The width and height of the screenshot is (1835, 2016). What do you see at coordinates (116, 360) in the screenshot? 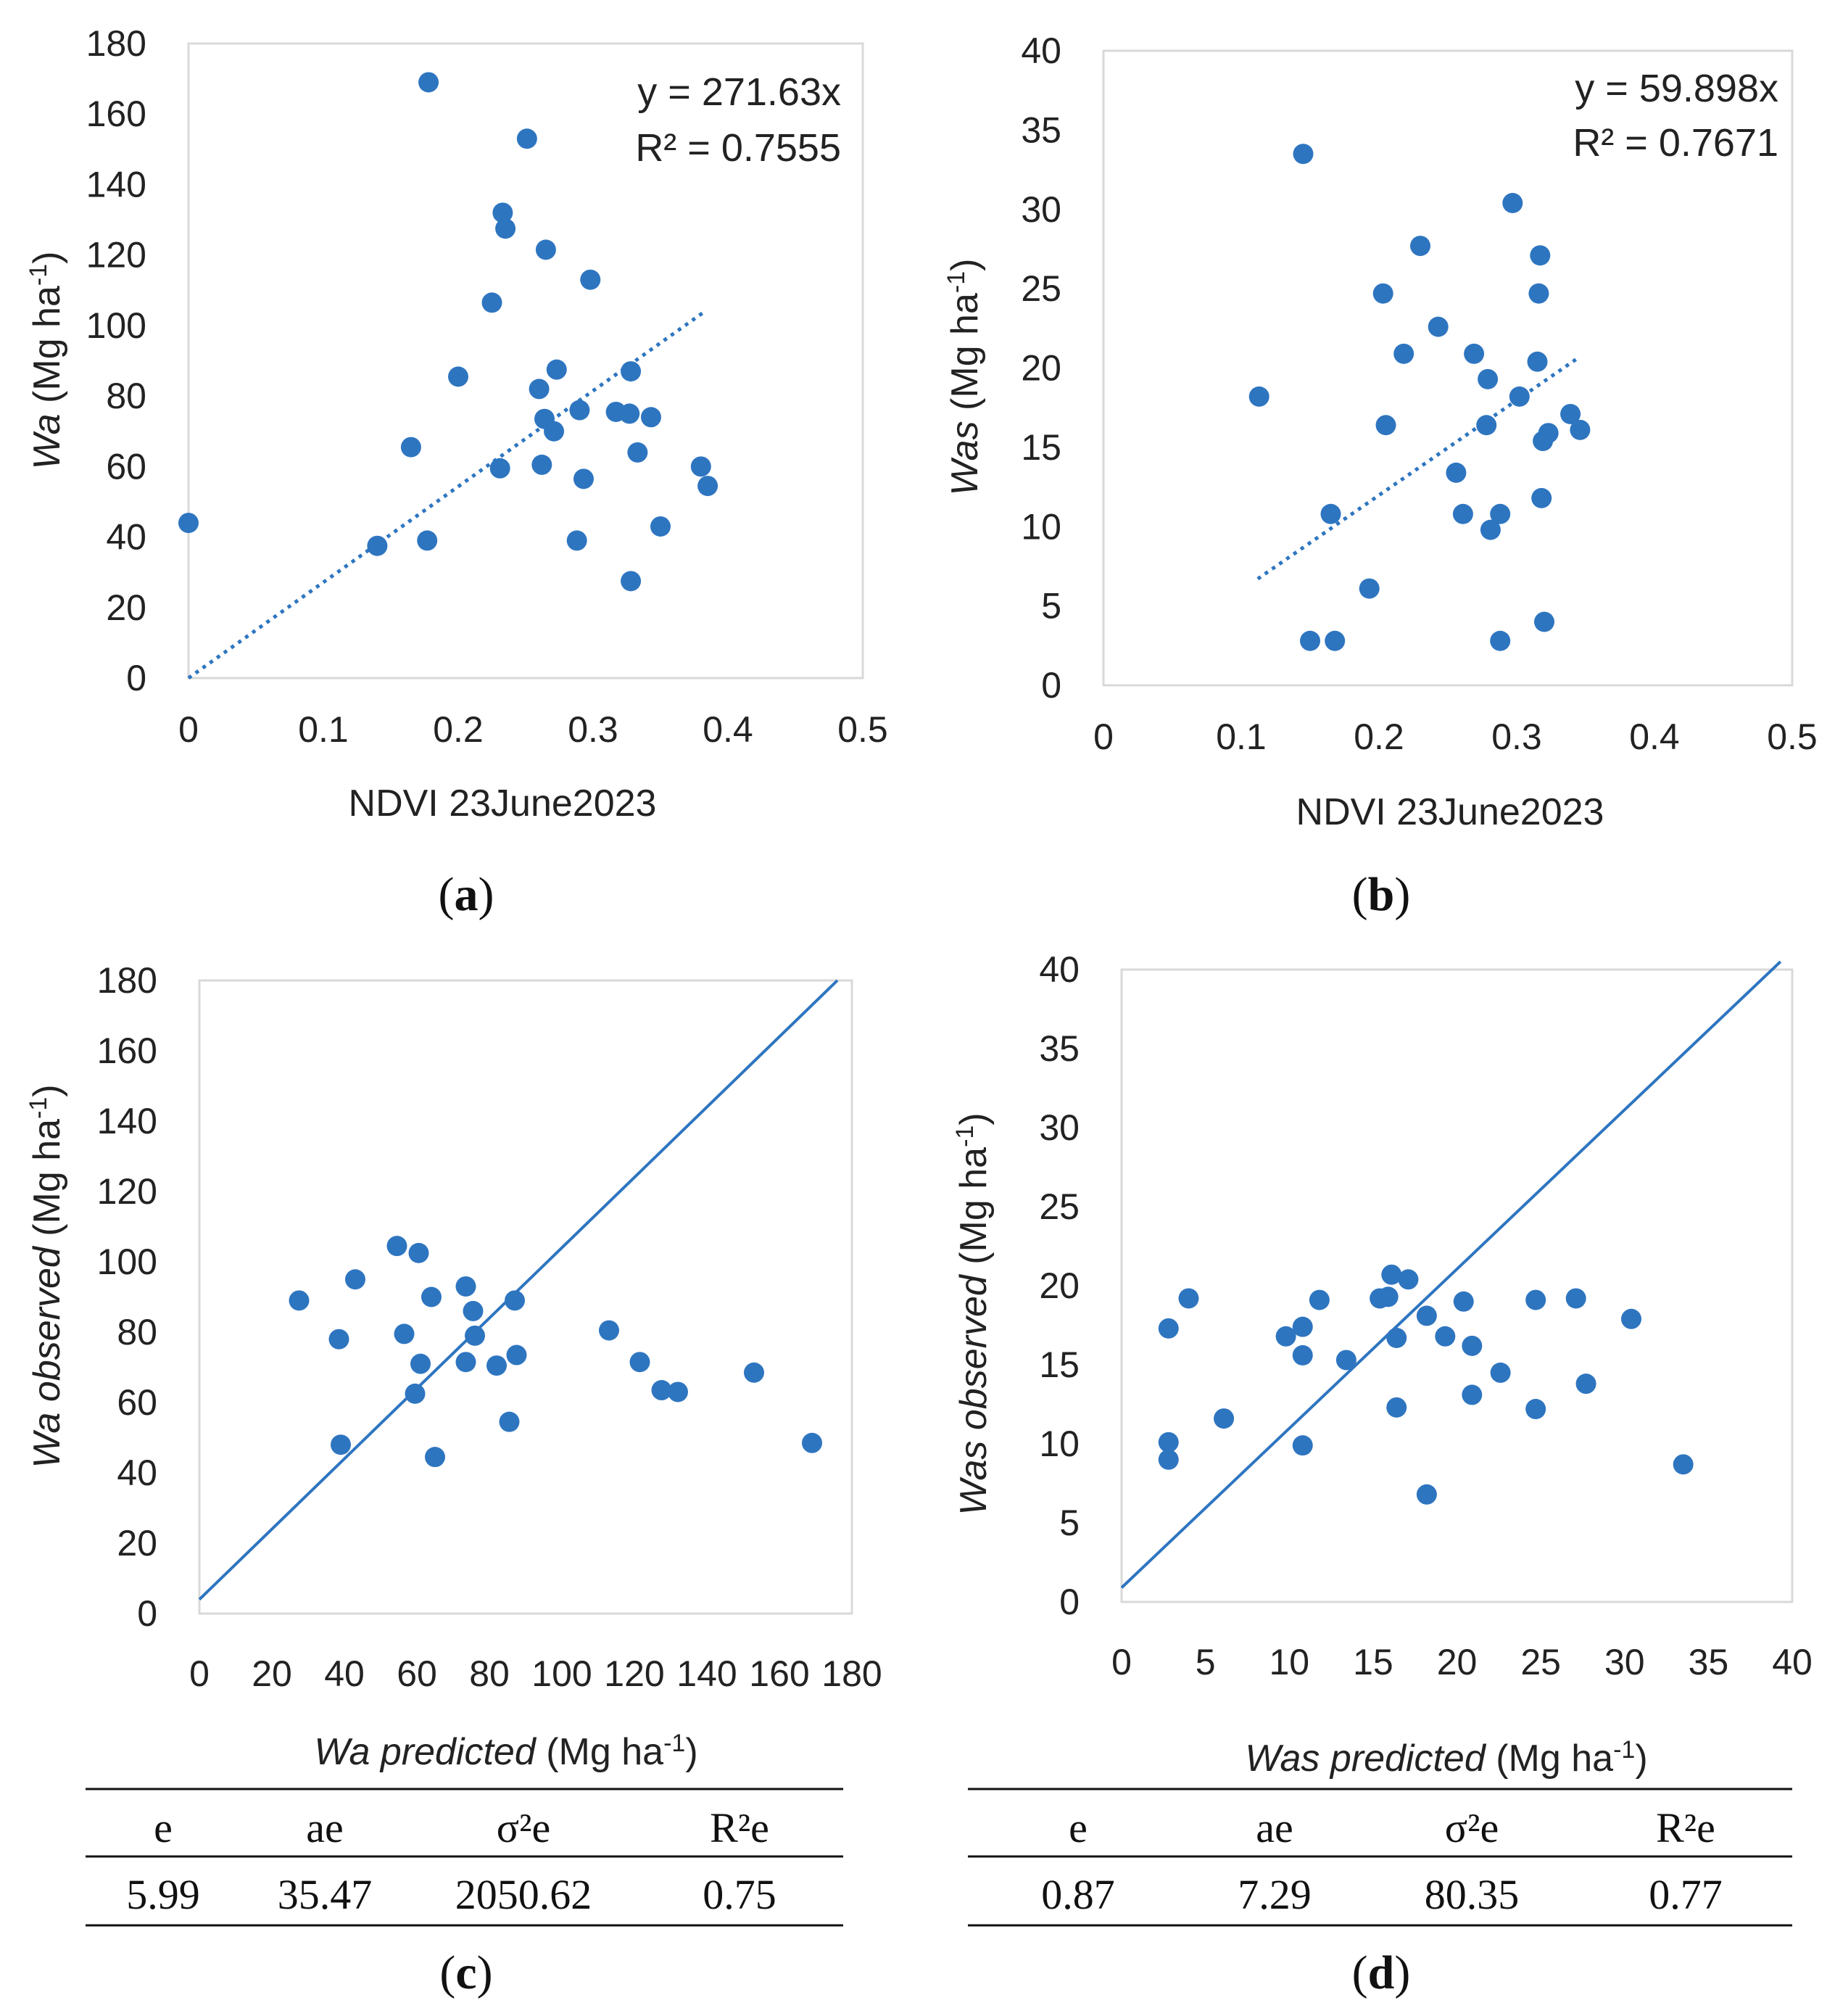
I see `panel-a-y-ticks: 0 20 40 60 80 100 120 140 160 180` at bounding box center [116, 360].